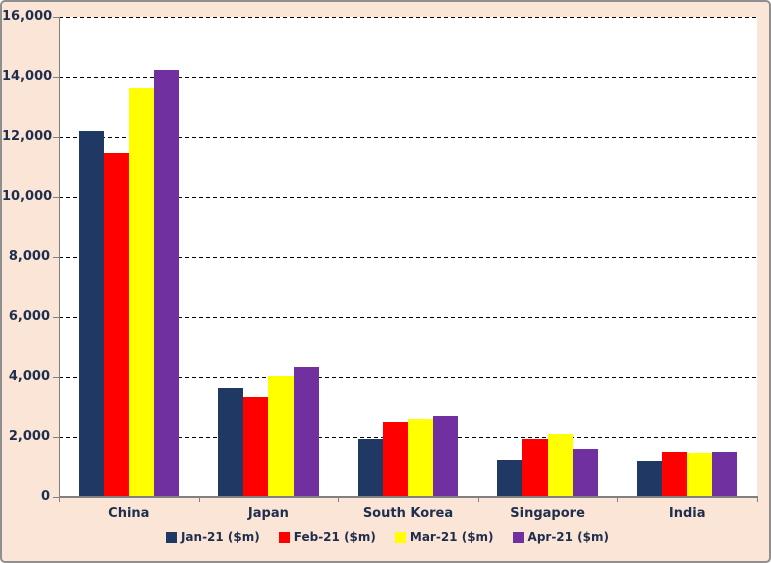  What do you see at coordinates (547, 513) in the screenshot?
I see `x-axis-category-label: Singapore` at bounding box center [547, 513].